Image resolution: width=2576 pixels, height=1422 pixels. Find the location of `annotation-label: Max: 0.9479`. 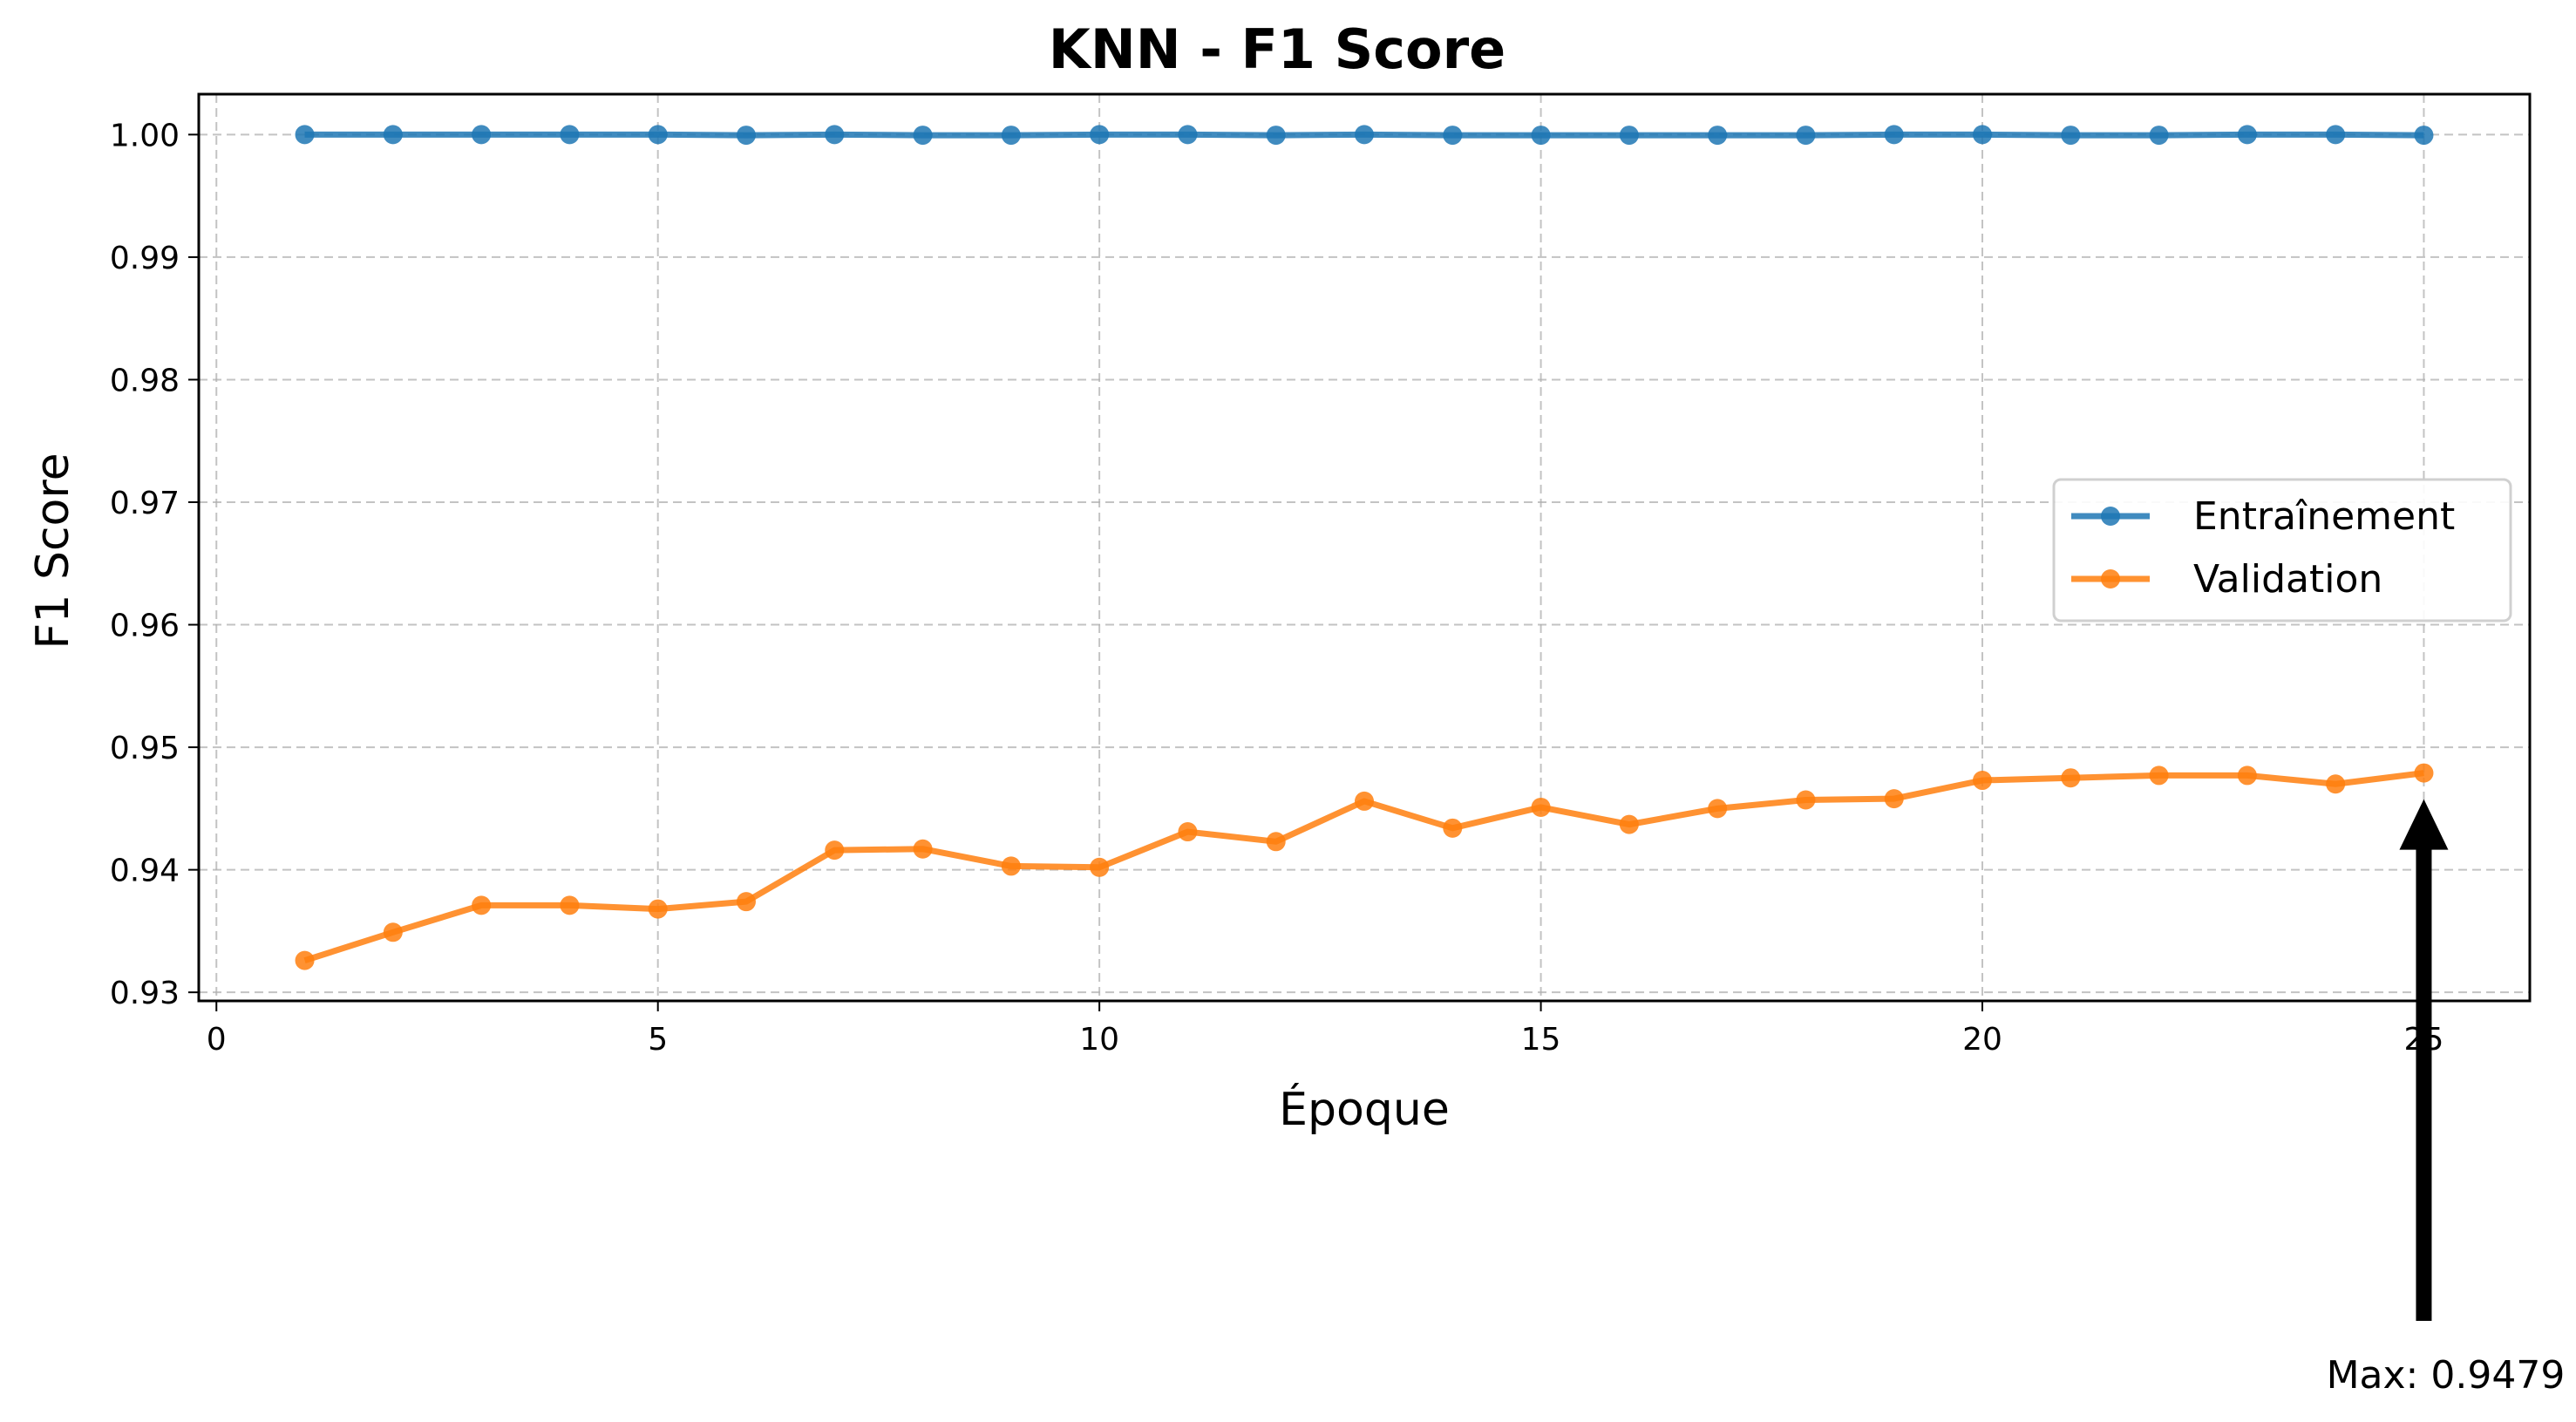

annotation-label: Max: 0.9479 is located at coordinates (2446, 1375).